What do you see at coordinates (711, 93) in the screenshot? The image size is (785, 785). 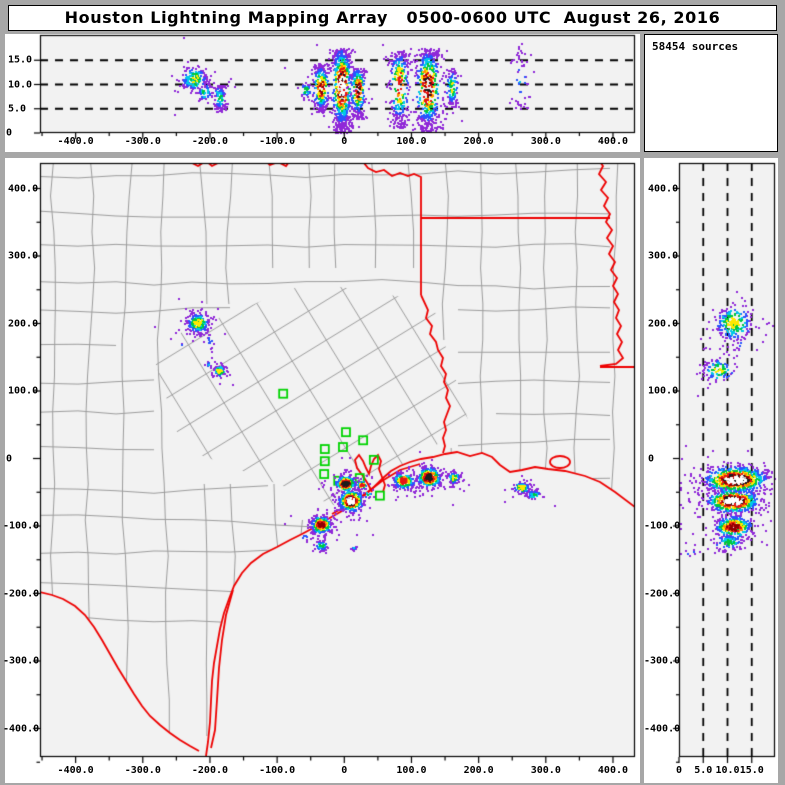 I see `sources-count-box: 58454 sources` at bounding box center [711, 93].